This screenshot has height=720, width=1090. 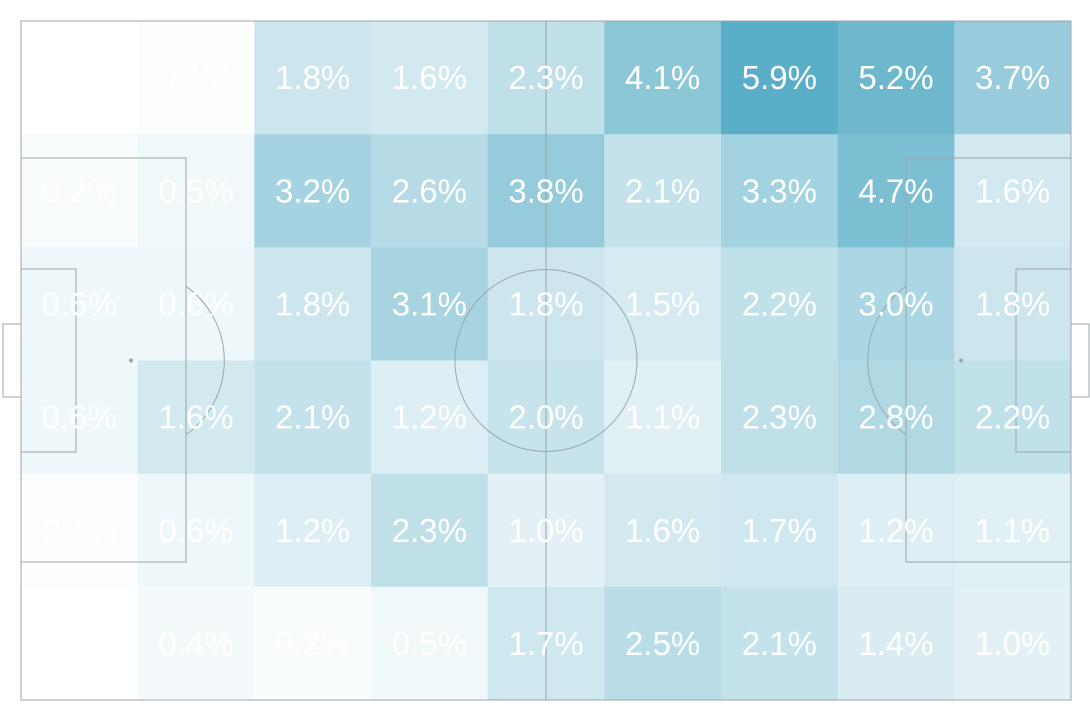 What do you see at coordinates (205, 360) in the screenshot?
I see `left-penalty-arc` at bounding box center [205, 360].